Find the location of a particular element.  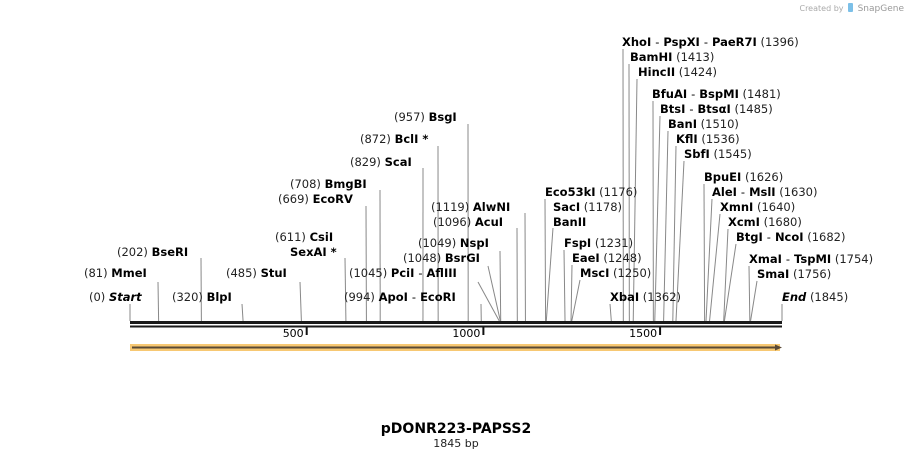

enzyme-site-label: (1119) AlwNI is located at coordinates (470, 207).